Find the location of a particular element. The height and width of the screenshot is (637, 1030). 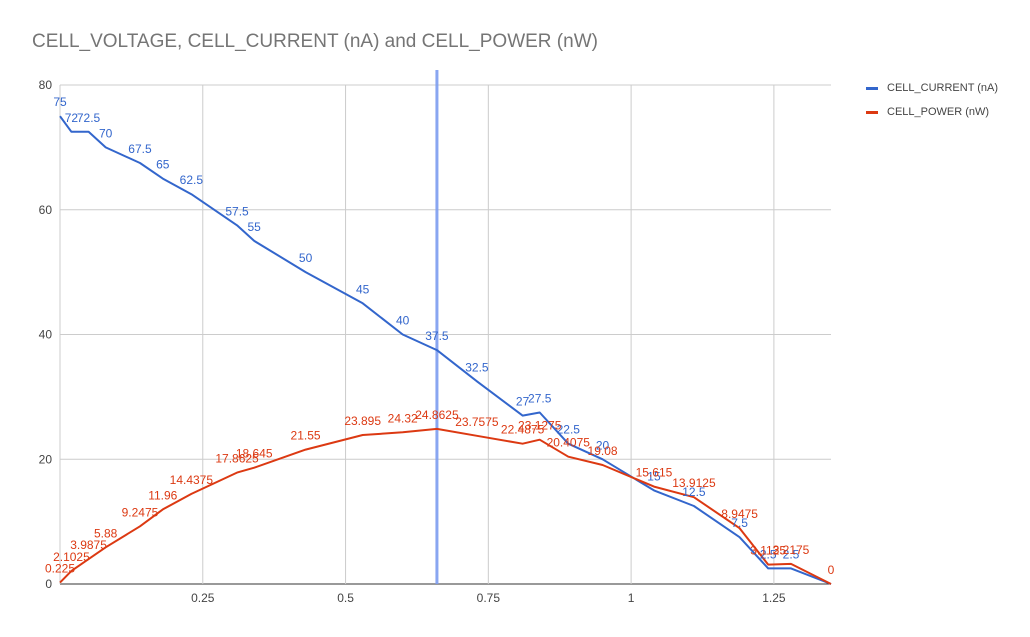

current-data-label: 75 is located at coordinates (60, 102).